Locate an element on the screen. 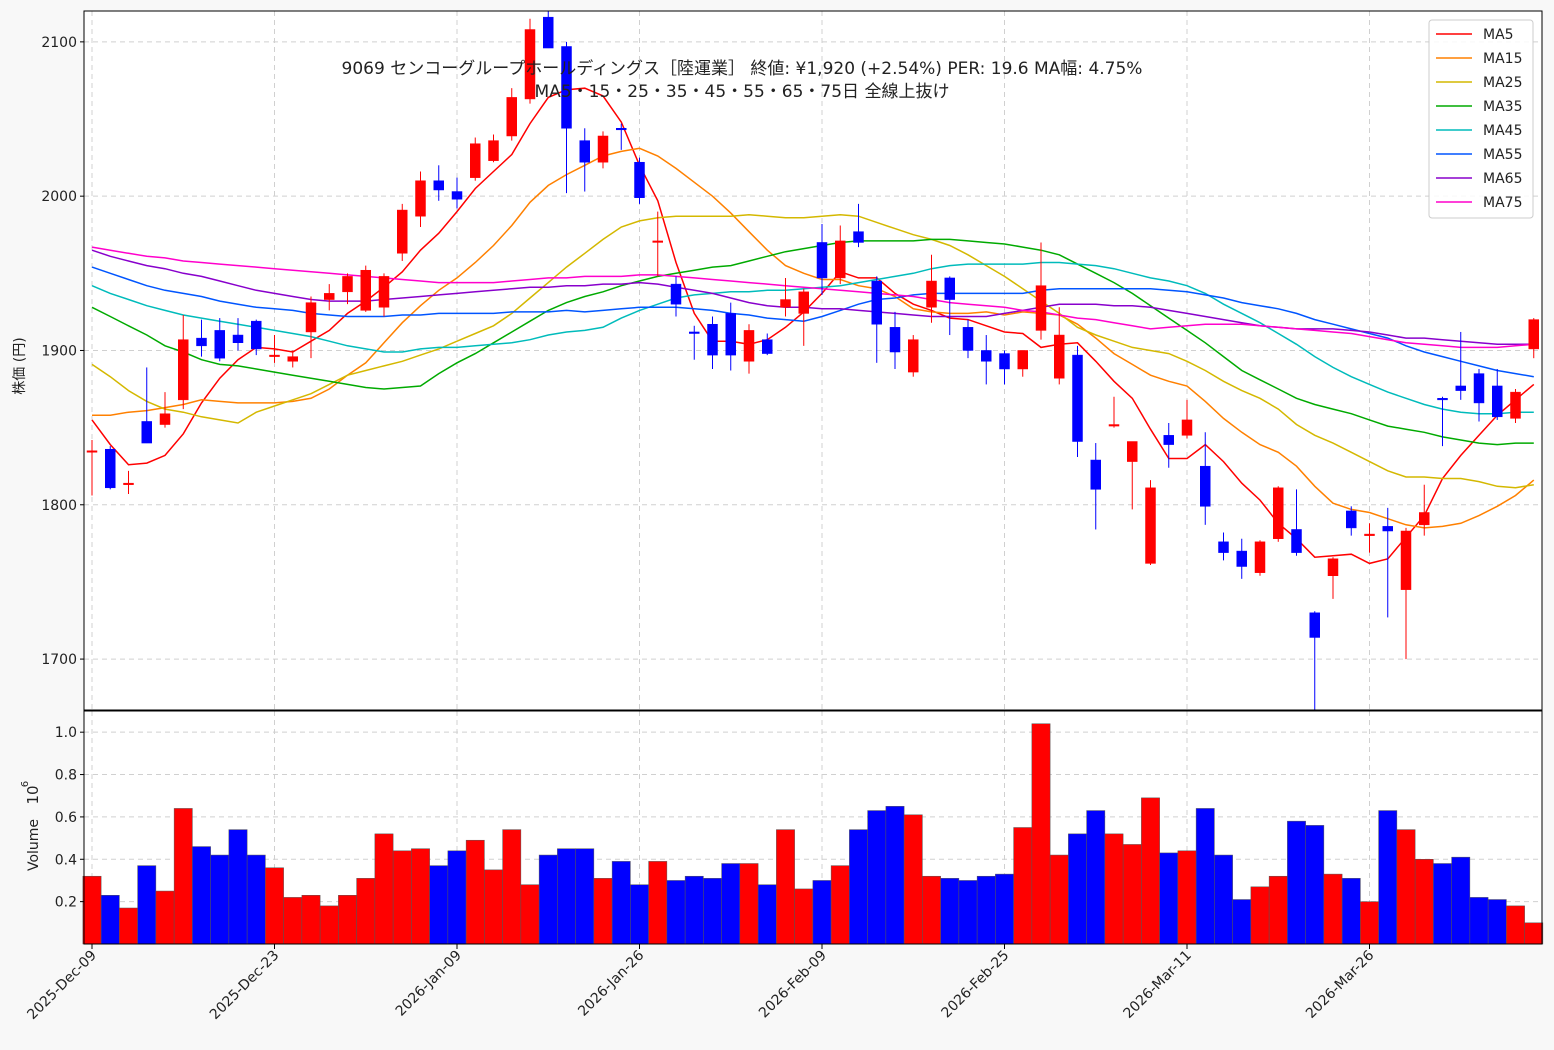 Image resolution: width=1554 pixels, height=1050 pixels. price-y-ticks: 1700 1800 1900 2000 2100 is located at coordinates (62, 351).